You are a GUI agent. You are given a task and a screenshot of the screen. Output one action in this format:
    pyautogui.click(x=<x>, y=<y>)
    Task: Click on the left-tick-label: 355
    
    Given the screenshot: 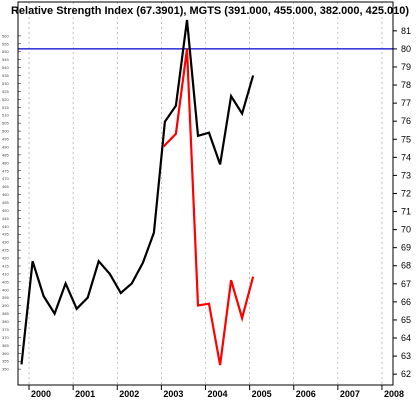 What is the action you would take?
    pyautogui.click(x=5, y=361)
    